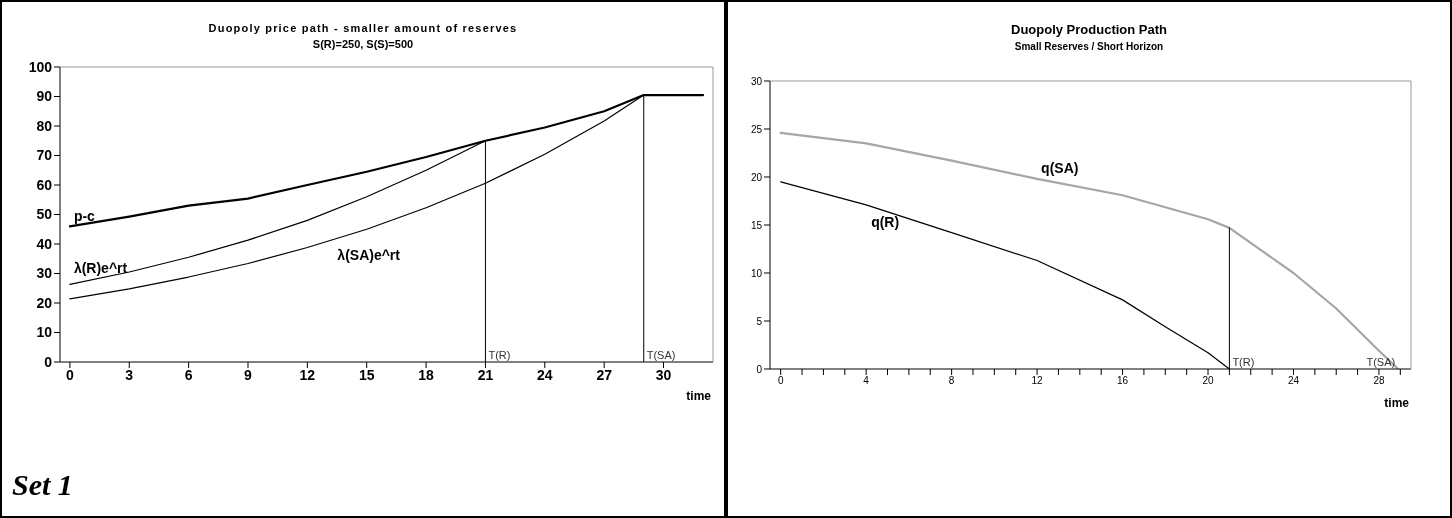 Image resolution: width=1452 pixels, height=518 pixels. What do you see at coordinates (1089, 29) in the screenshot?
I see `chart-title: Duopoly Production Path` at bounding box center [1089, 29].